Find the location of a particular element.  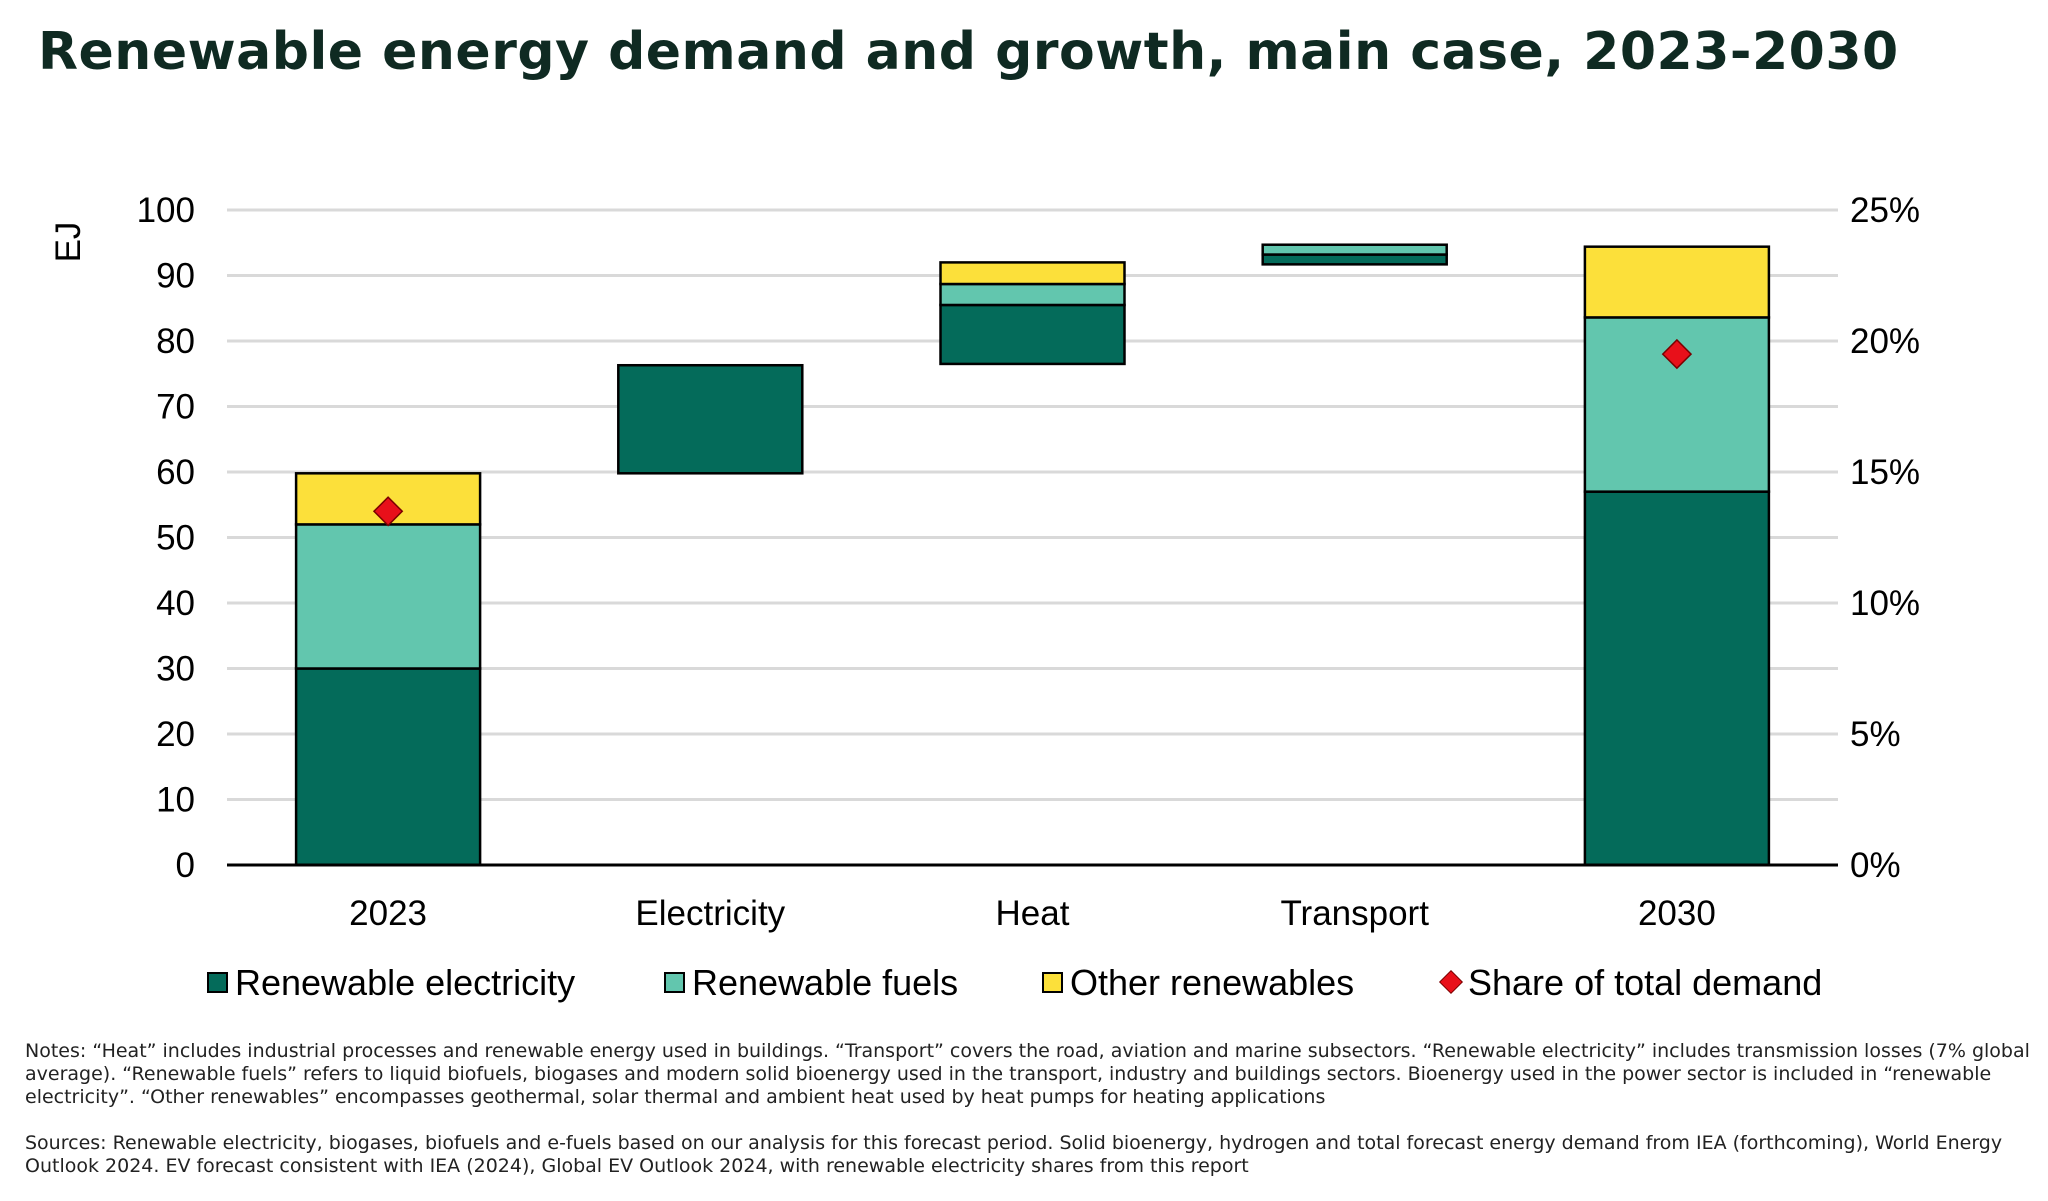

y-tick-label: 40 is located at coordinates (175, 603).